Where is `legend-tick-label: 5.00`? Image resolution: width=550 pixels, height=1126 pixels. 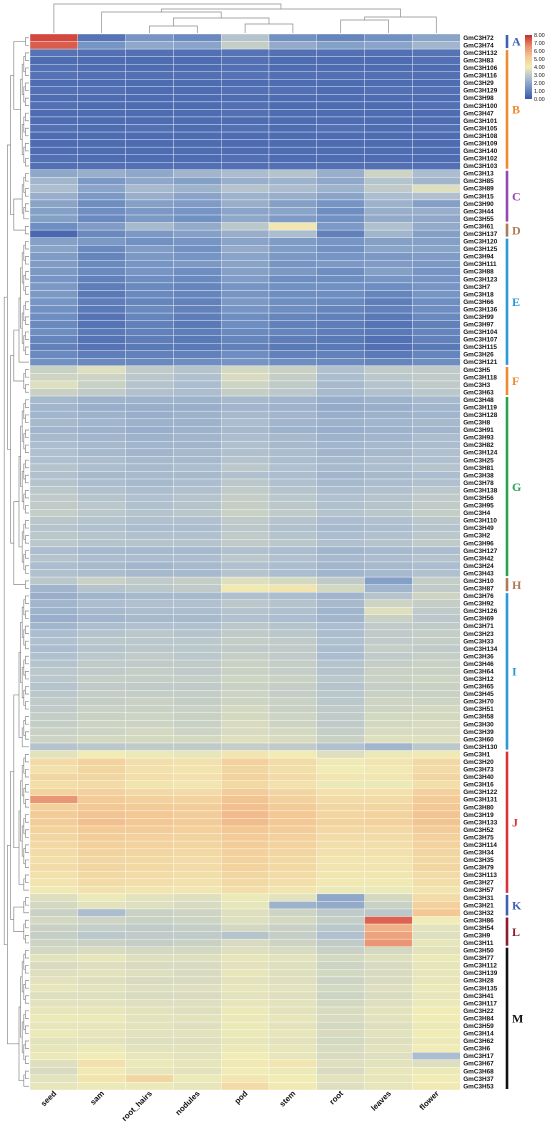 legend-tick-label: 5.00 is located at coordinates (539, 60).